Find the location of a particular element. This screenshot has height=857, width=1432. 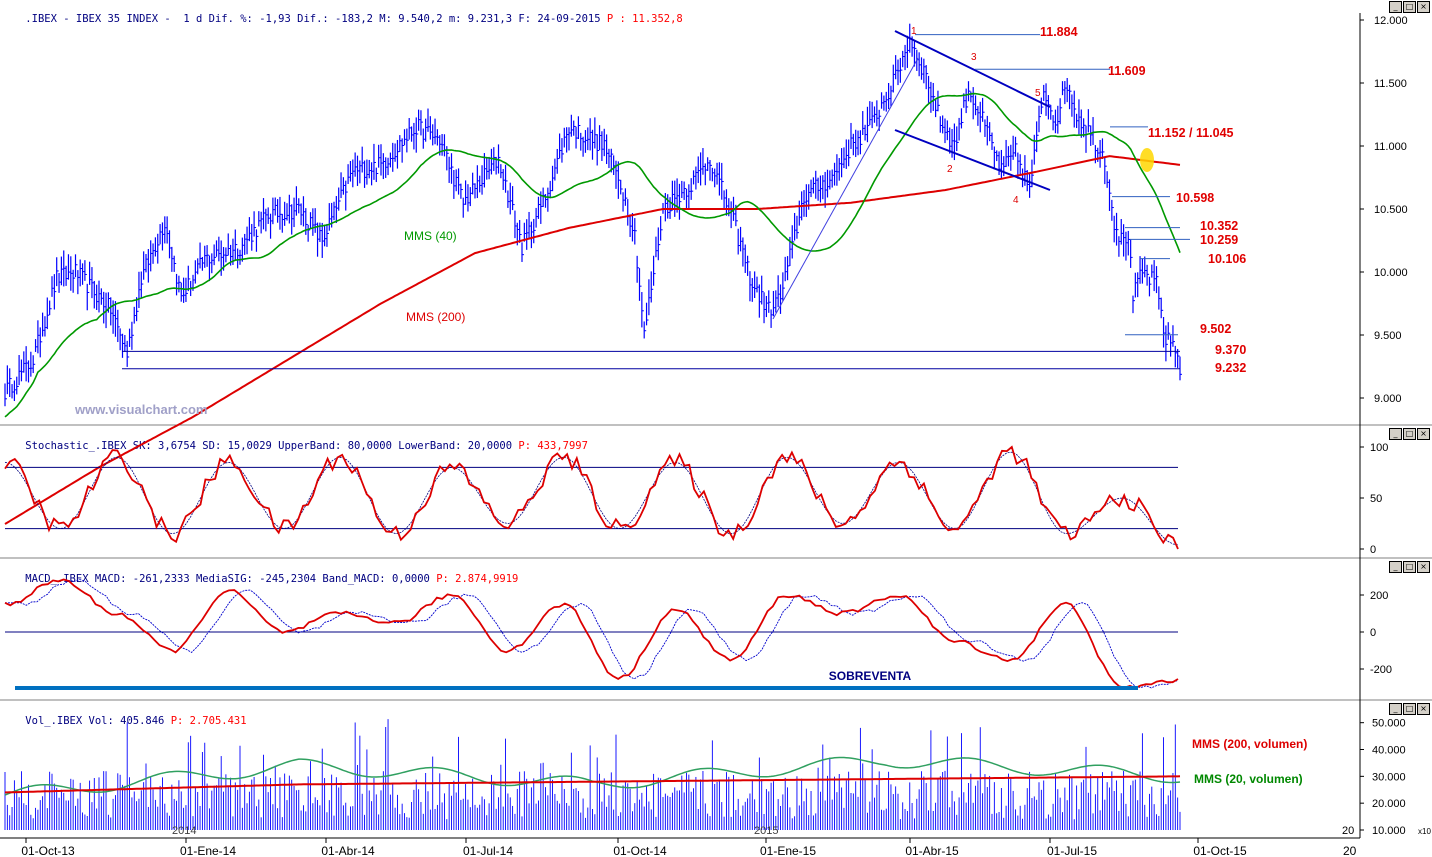

y-tick-label: 10.500 is located at coordinates (1391, 210).